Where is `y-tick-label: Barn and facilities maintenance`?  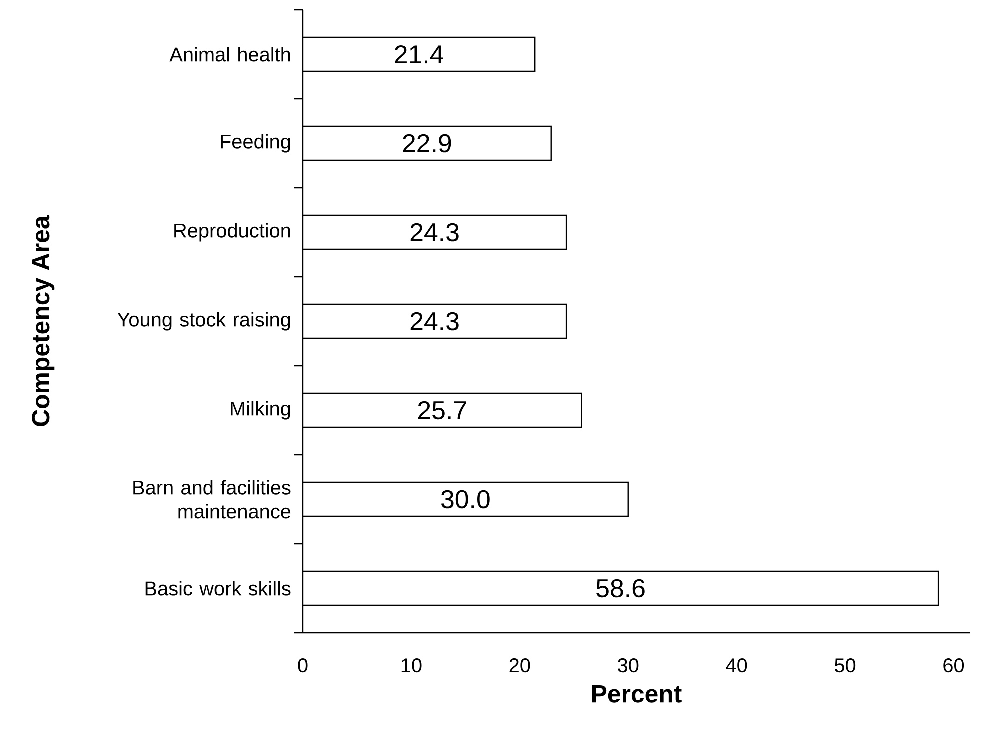
y-tick-label: Barn and facilities maintenance is located at coordinates (212, 499).